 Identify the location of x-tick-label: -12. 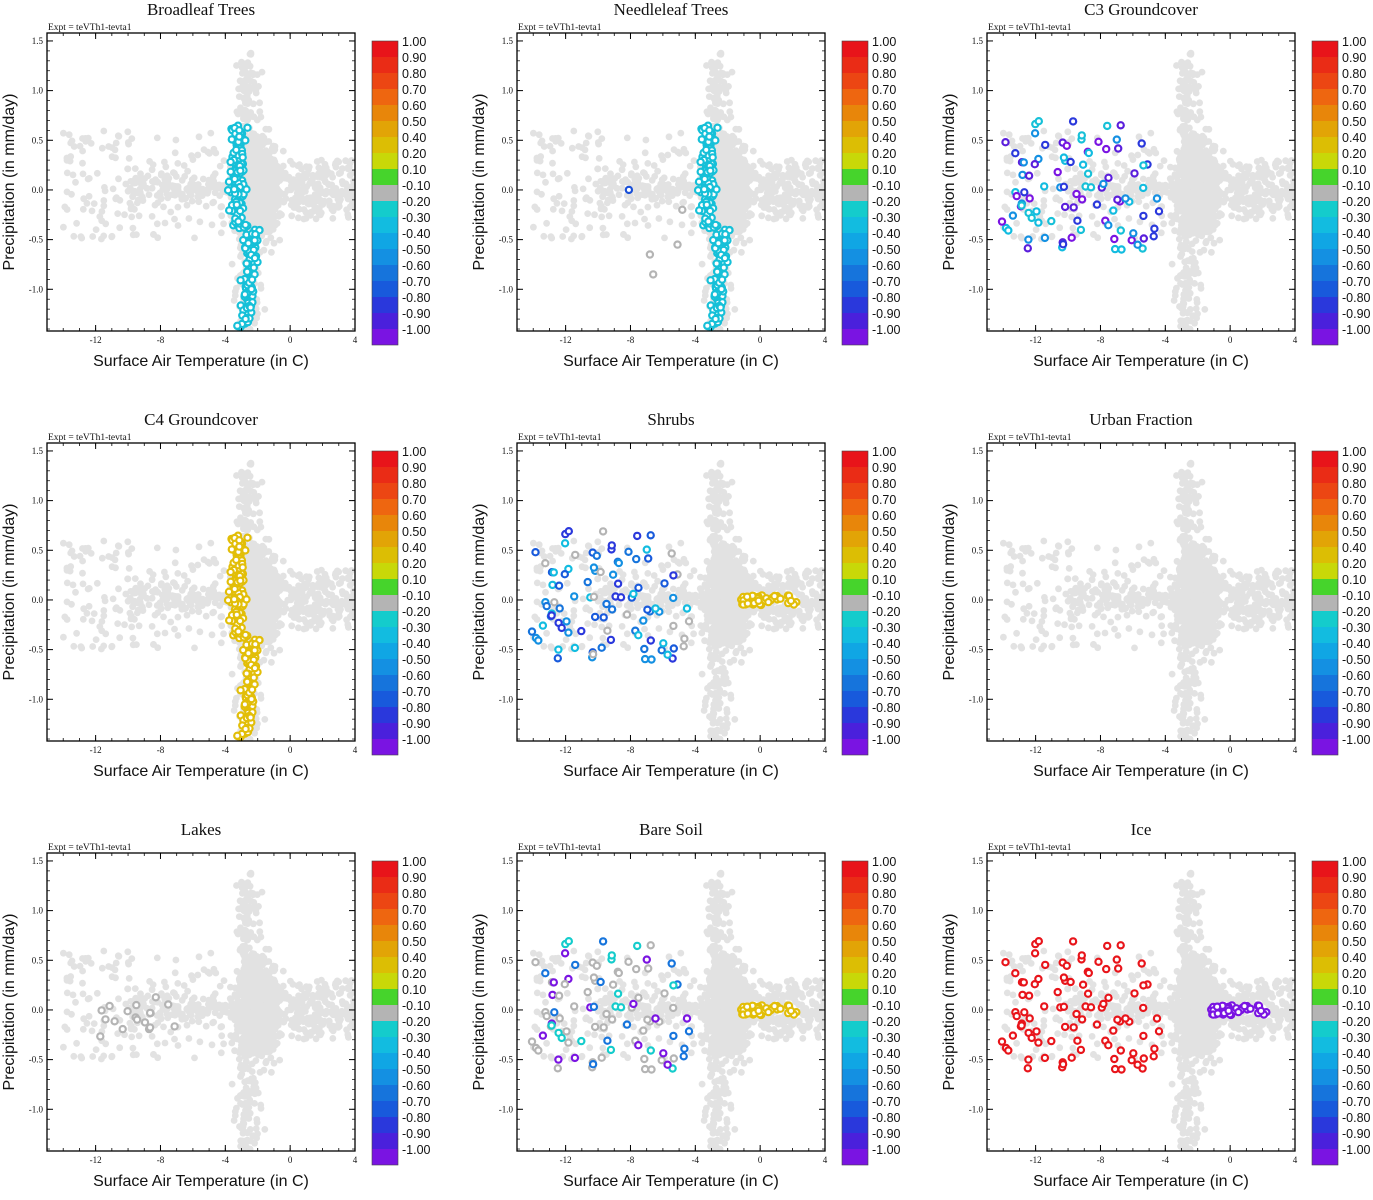
(96, 340).